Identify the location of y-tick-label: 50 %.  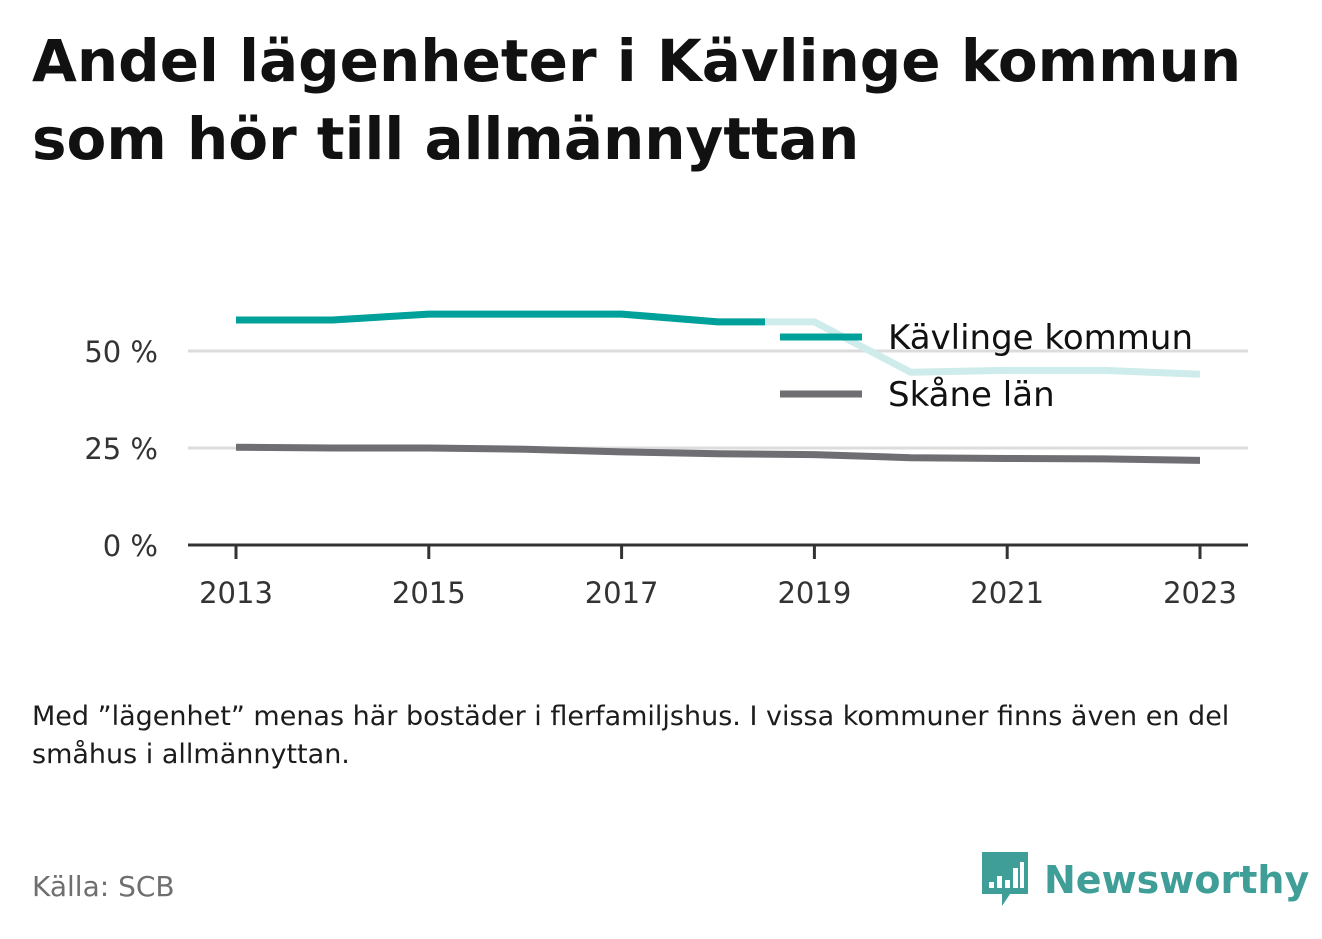
(121, 352).